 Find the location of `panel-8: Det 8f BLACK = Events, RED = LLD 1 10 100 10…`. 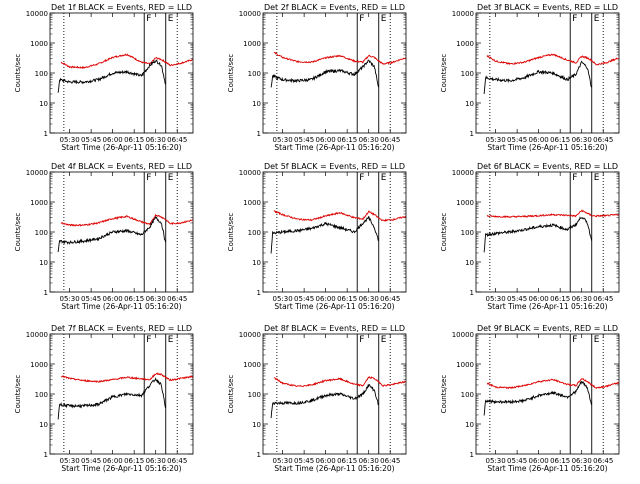

panel-8: Det 8f BLACK = Events, RED = LLD 1 10 100 10… is located at coordinates (317, 398).